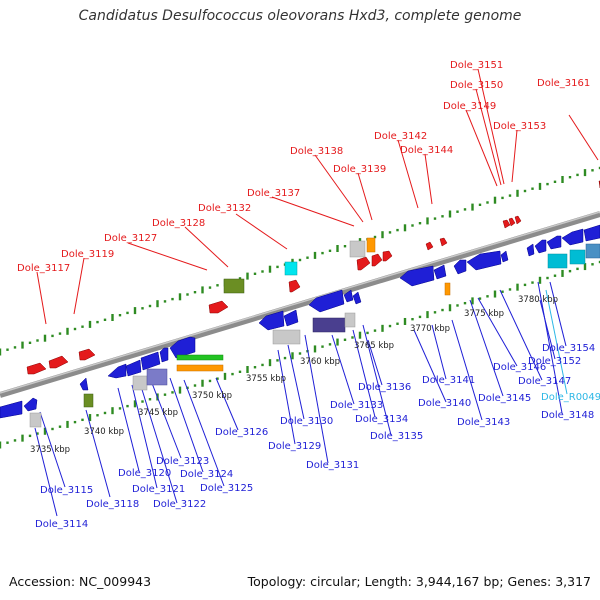  I want to click on gene-label-bottom: Dole_3122, so click(179, 504).